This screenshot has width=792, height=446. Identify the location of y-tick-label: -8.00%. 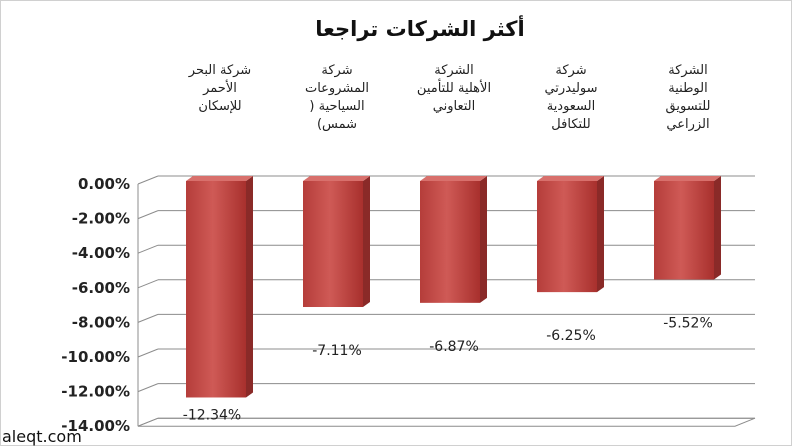
(101, 322).